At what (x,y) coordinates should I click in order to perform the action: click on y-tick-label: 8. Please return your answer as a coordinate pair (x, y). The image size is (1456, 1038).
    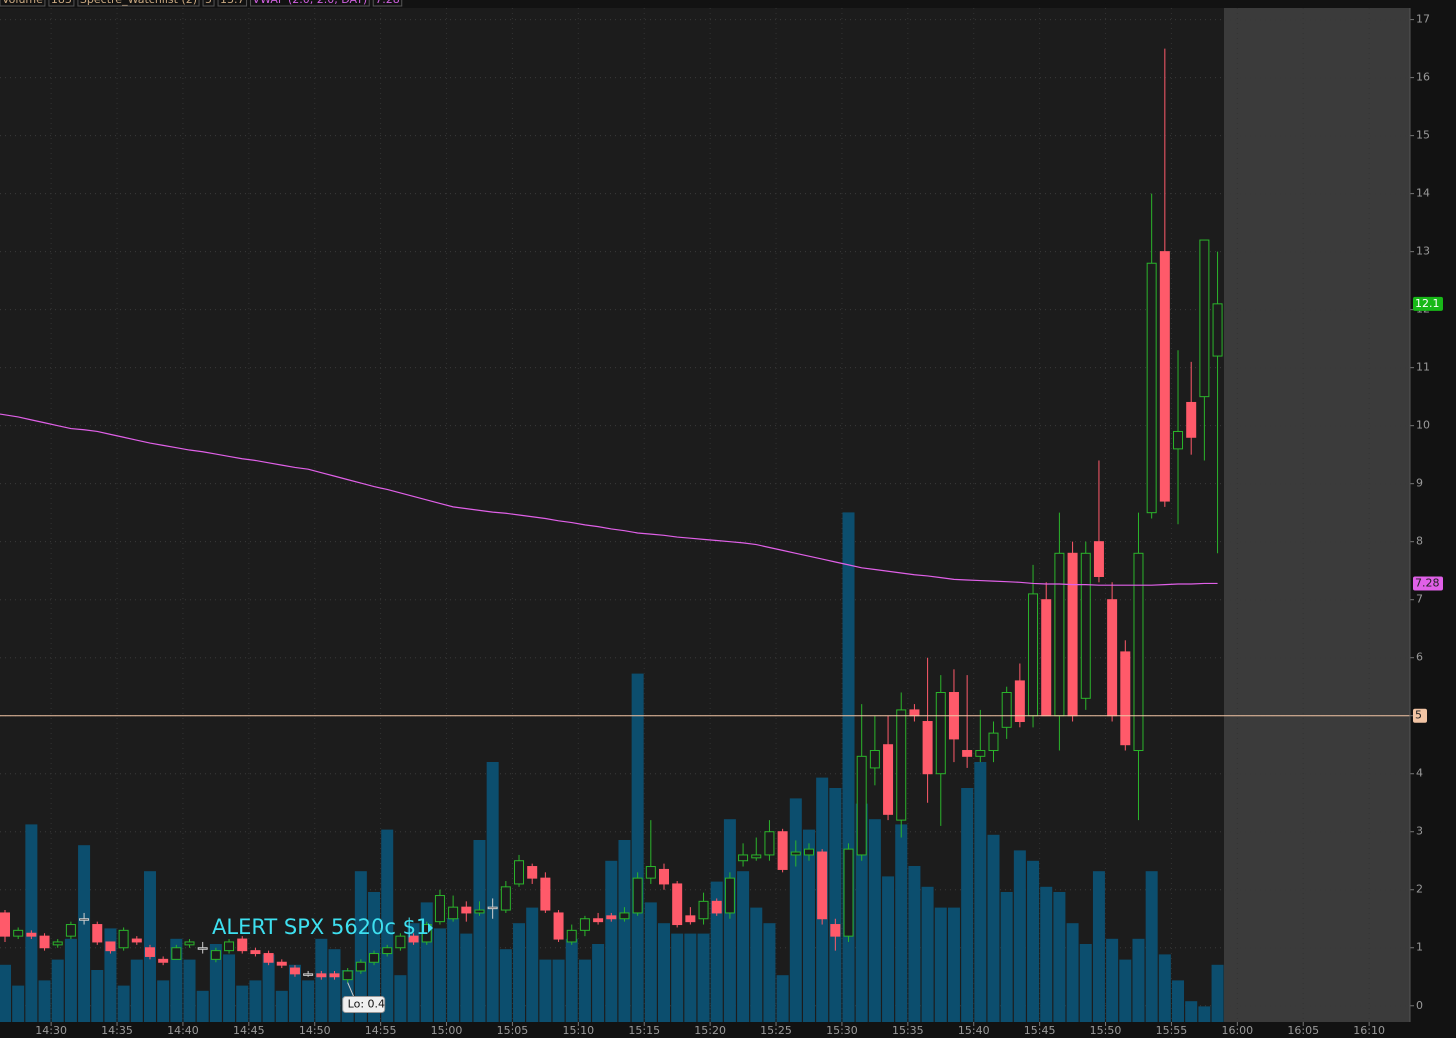
    Looking at the image, I should click on (1419, 541).